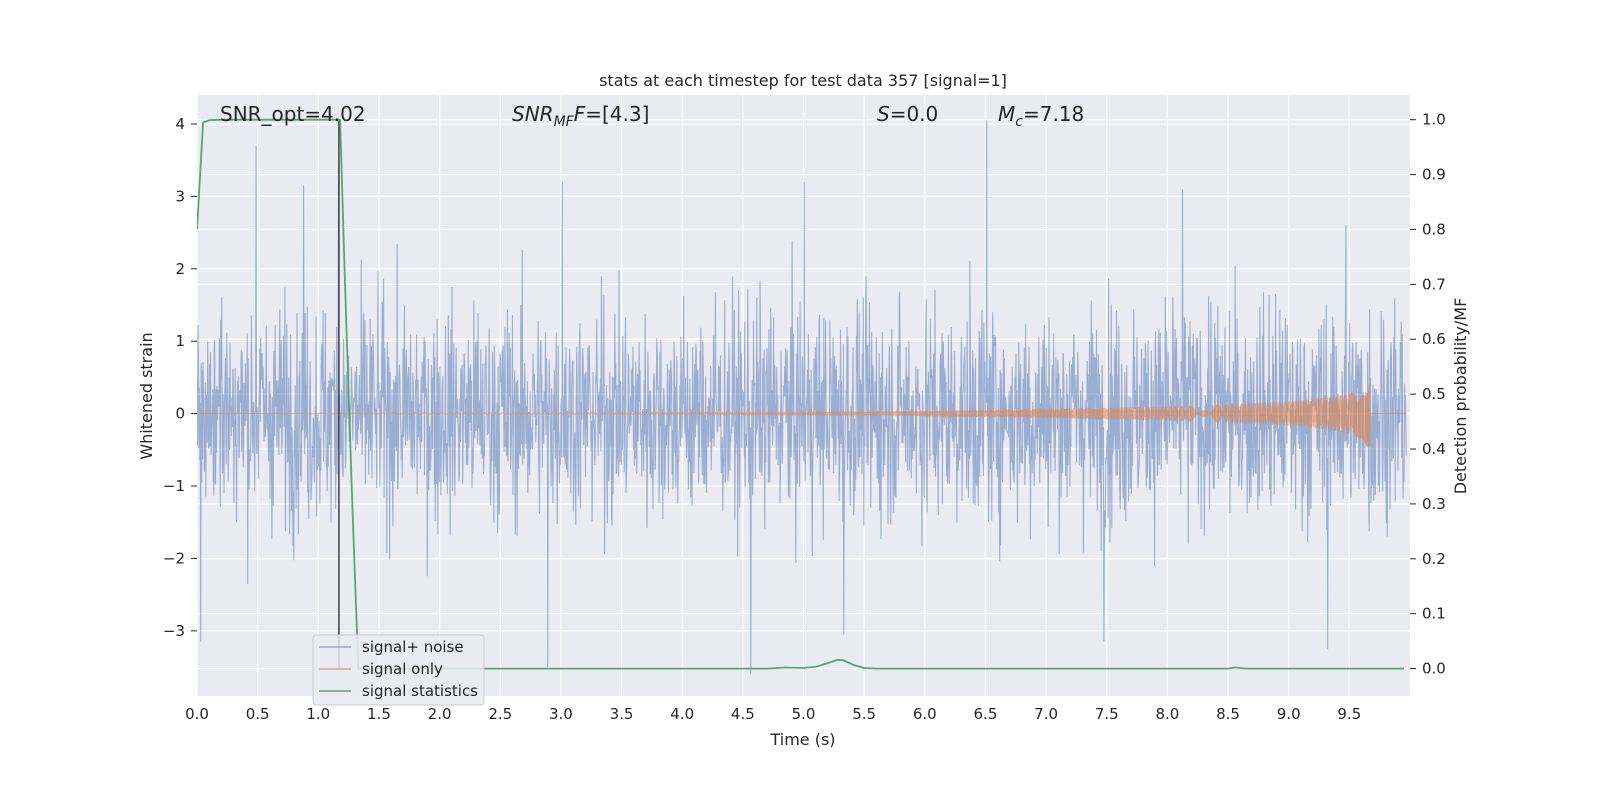 This screenshot has width=1600, height=800. What do you see at coordinates (420, 691) in the screenshot?
I see `legend-statistics-label: signal statistics` at bounding box center [420, 691].